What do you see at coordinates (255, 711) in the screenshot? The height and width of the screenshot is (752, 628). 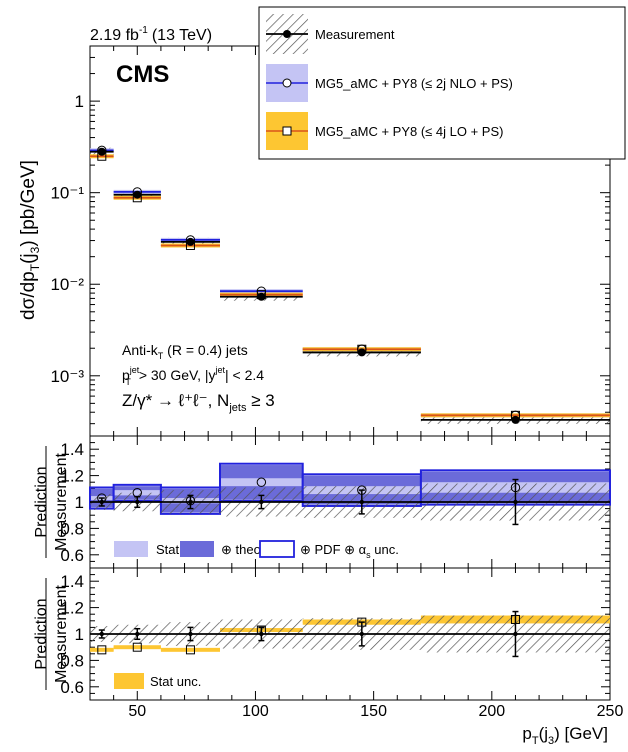 I see `x-tick-label: 100` at bounding box center [255, 711].